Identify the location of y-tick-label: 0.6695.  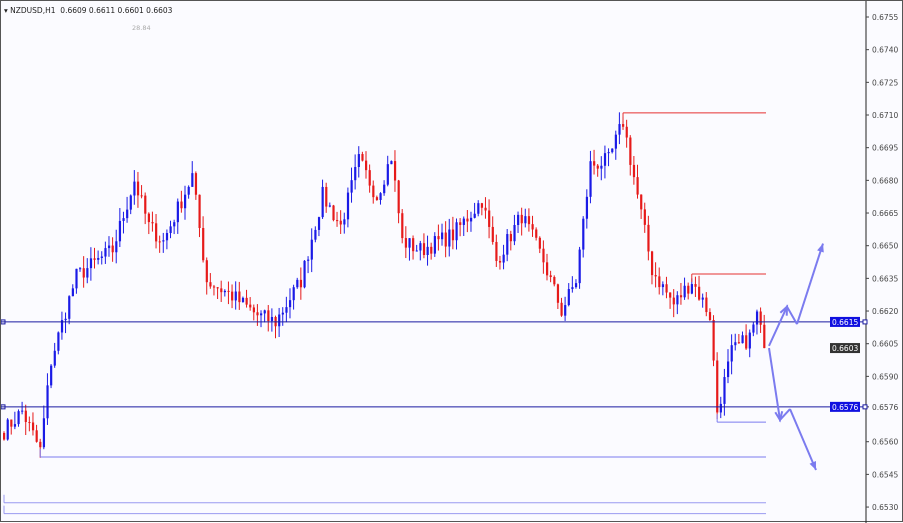
(885, 148).